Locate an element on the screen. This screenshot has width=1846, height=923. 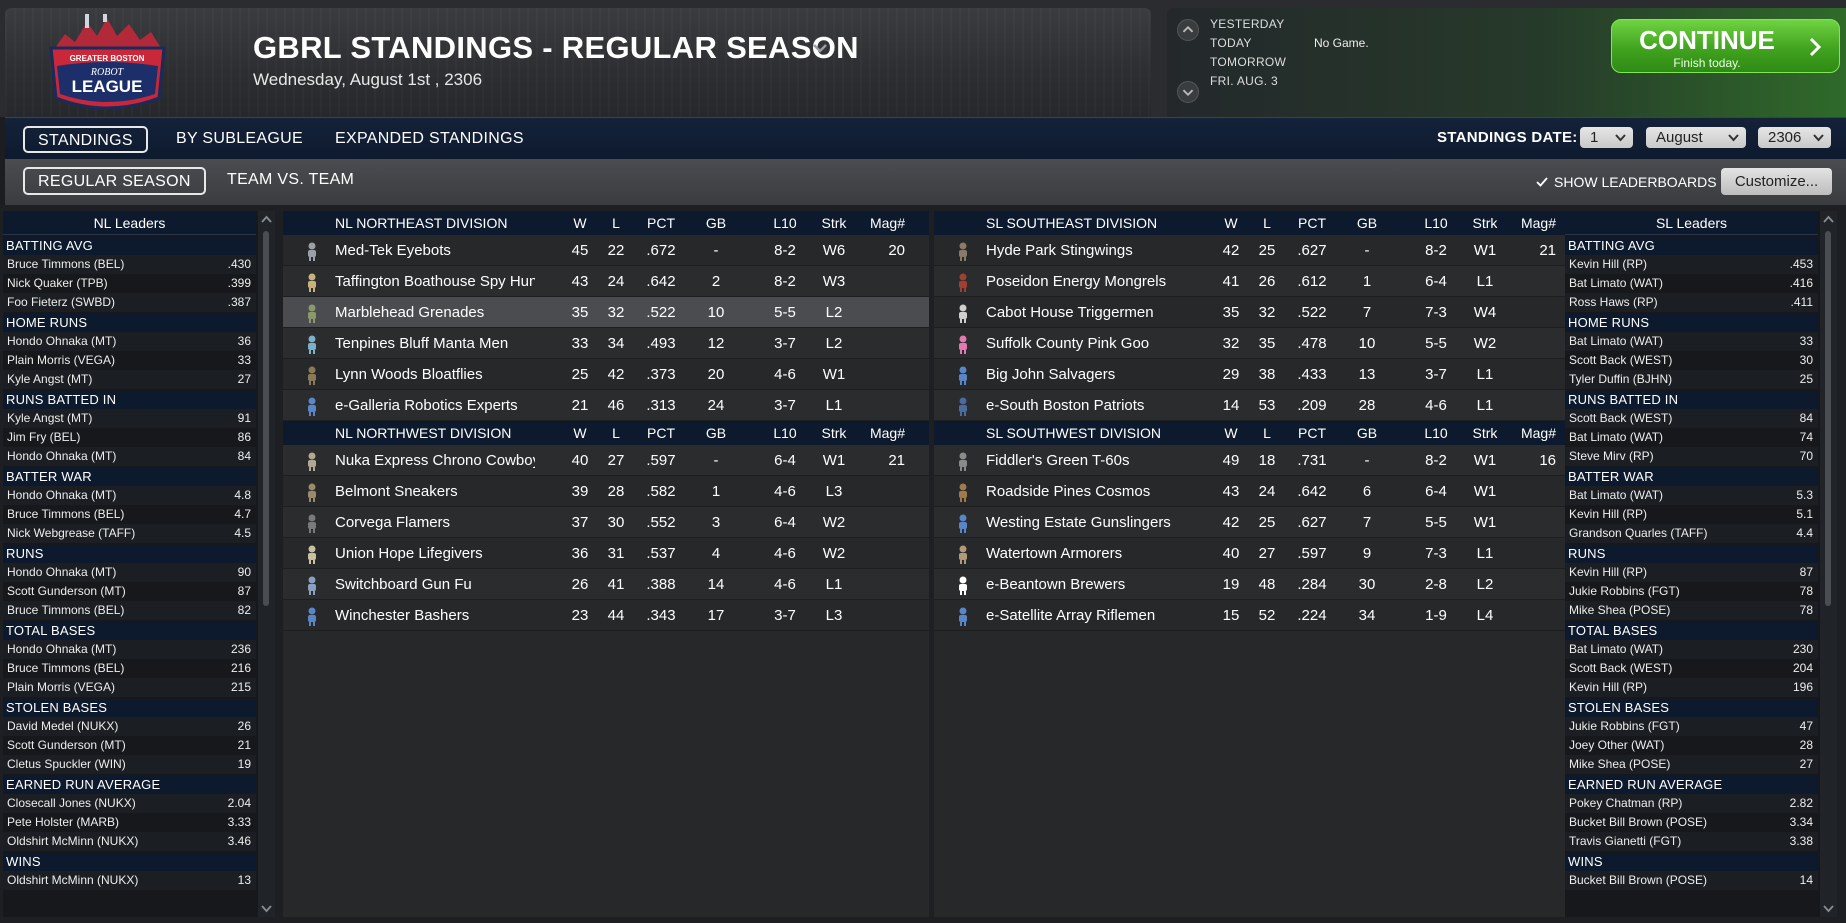
leader-player: Mike Shea (POSE) is located at coordinates (1620, 764).